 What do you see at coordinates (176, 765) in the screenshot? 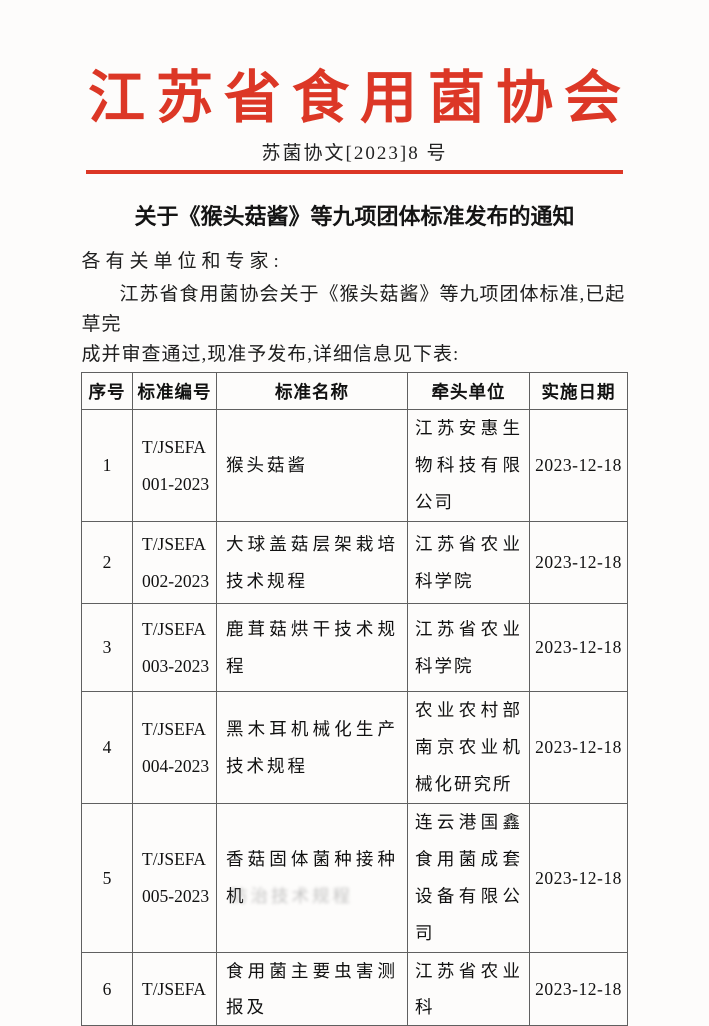
I see `standard-code-line: 004-2023` at bounding box center [176, 765].